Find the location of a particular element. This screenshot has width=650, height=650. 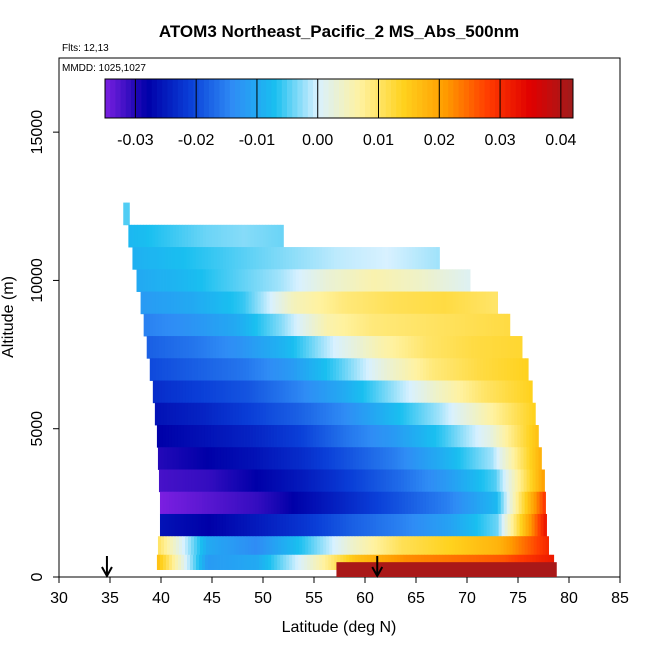

x-tick-label: 55 is located at coordinates (314, 598).